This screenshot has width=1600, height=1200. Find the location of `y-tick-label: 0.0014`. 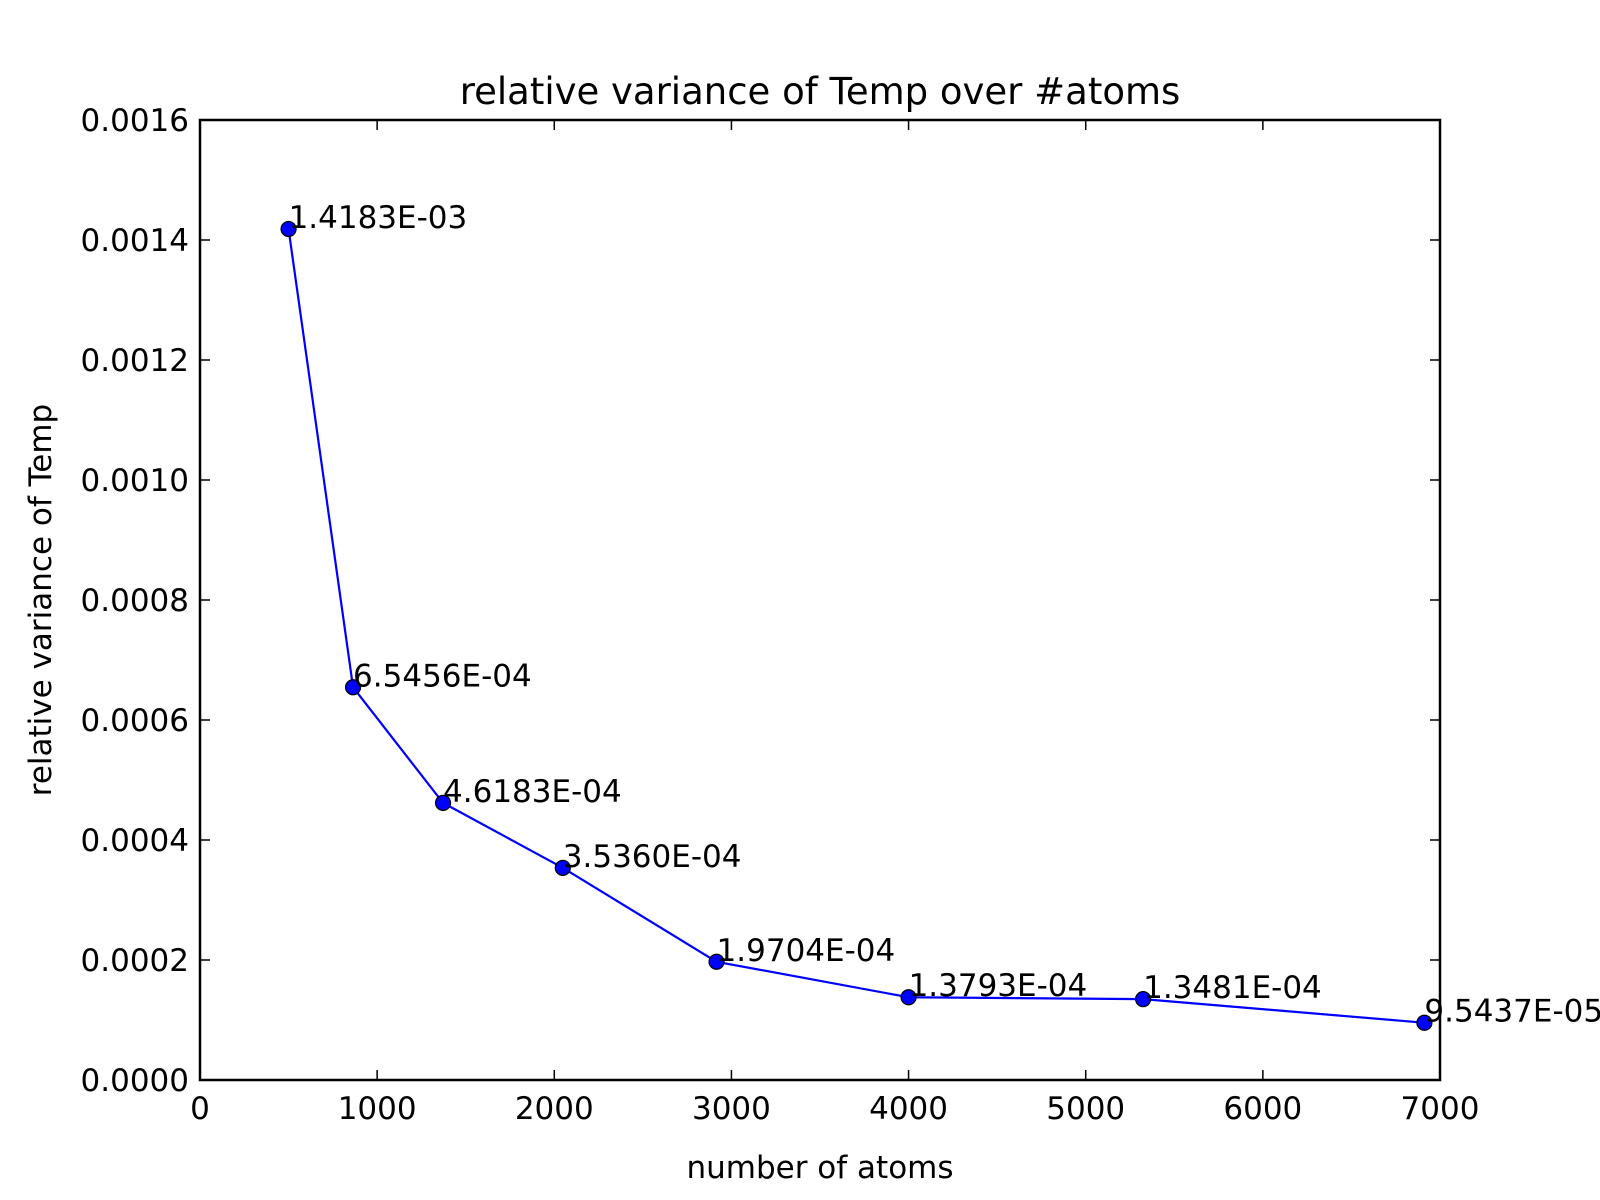

y-tick-label: 0.0014 is located at coordinates (135, 241).